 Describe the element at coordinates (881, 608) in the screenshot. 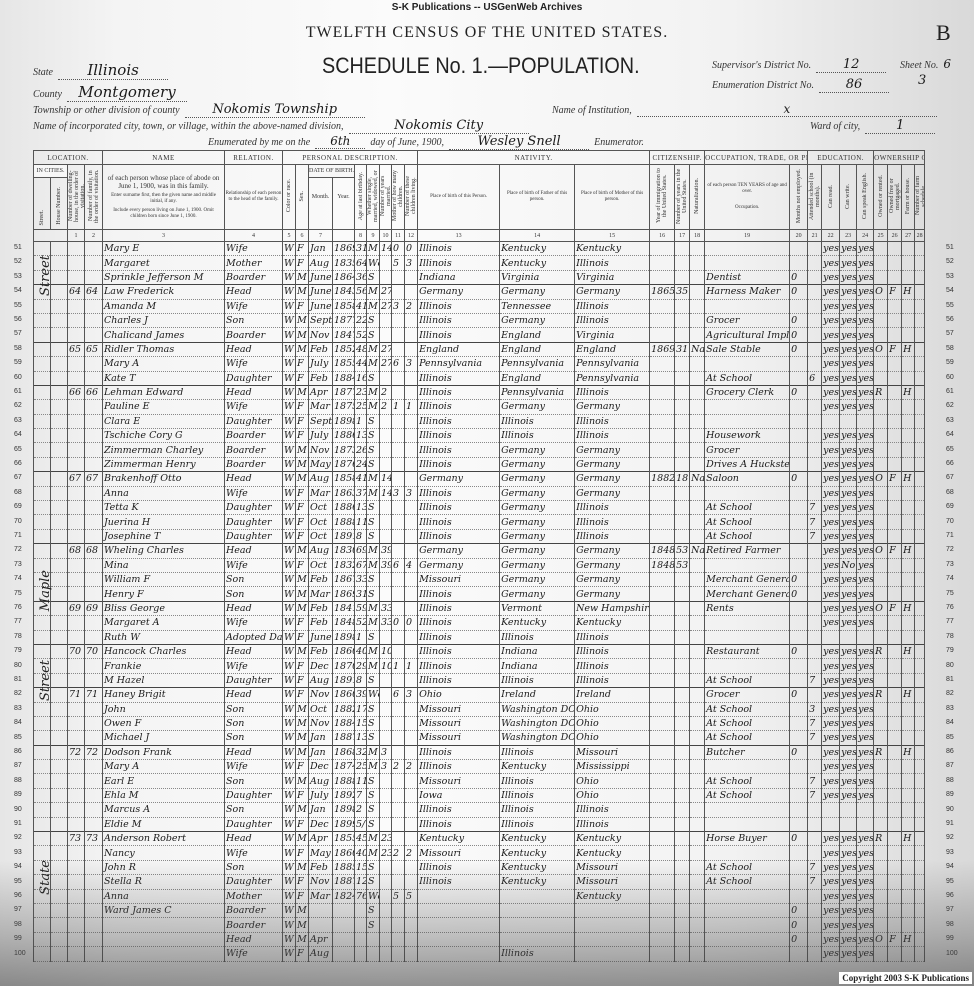

I see `cell-owned-rented: O` at that location.